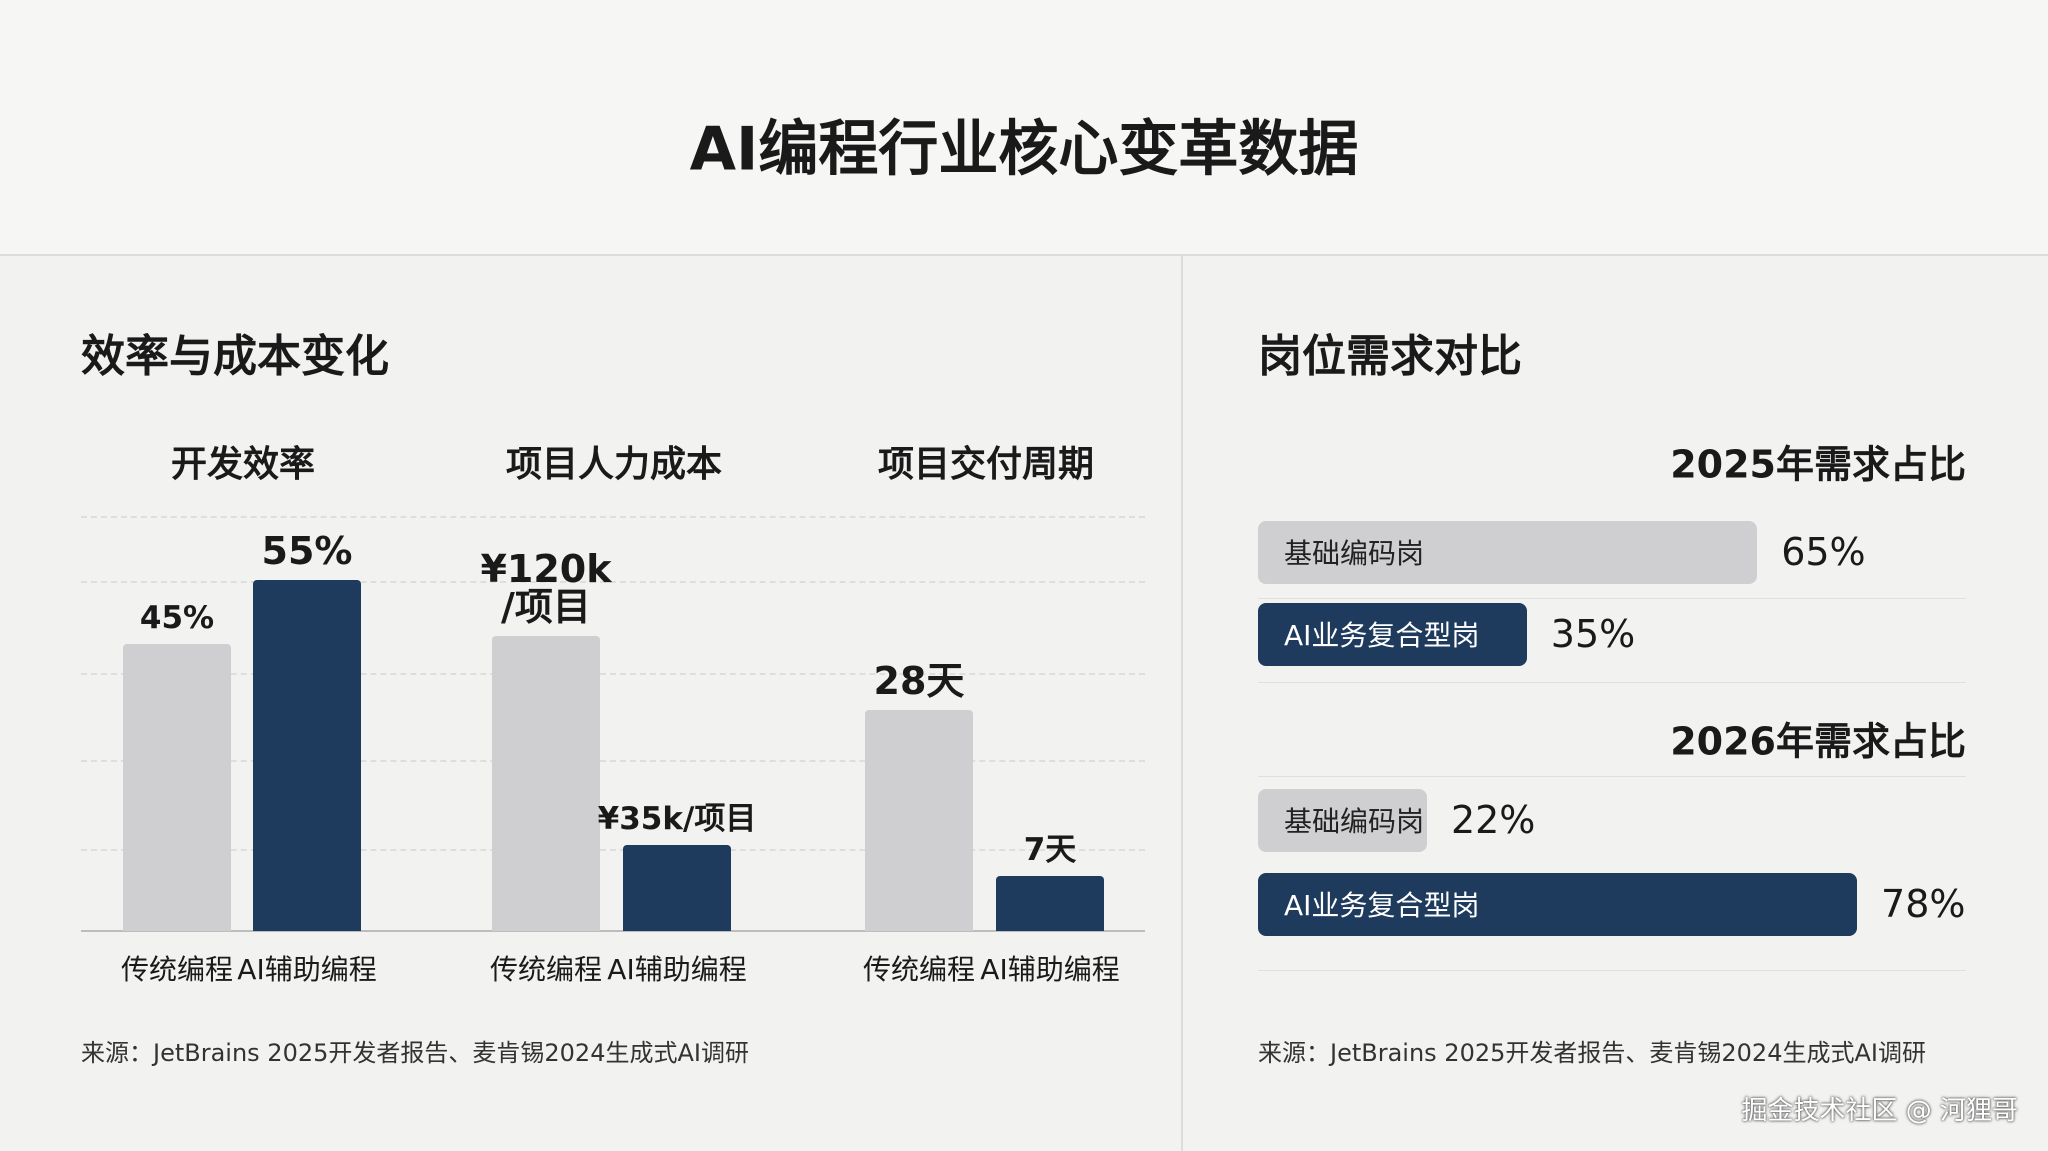 This screenshot has width=2048, height=1151. Describe the element at coordinates (235, 356) in the screenshot. I see `panel-title: 效率与成本变化` at that location.